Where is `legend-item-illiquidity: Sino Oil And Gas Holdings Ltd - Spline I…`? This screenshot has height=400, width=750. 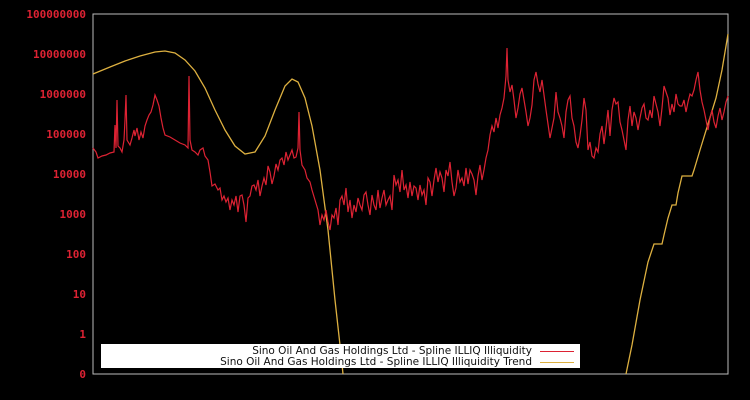 legend-item-illiquidity: Sino Oil And Gas Holdings Ltd - Spline I… is located at coordinates (416, 351).